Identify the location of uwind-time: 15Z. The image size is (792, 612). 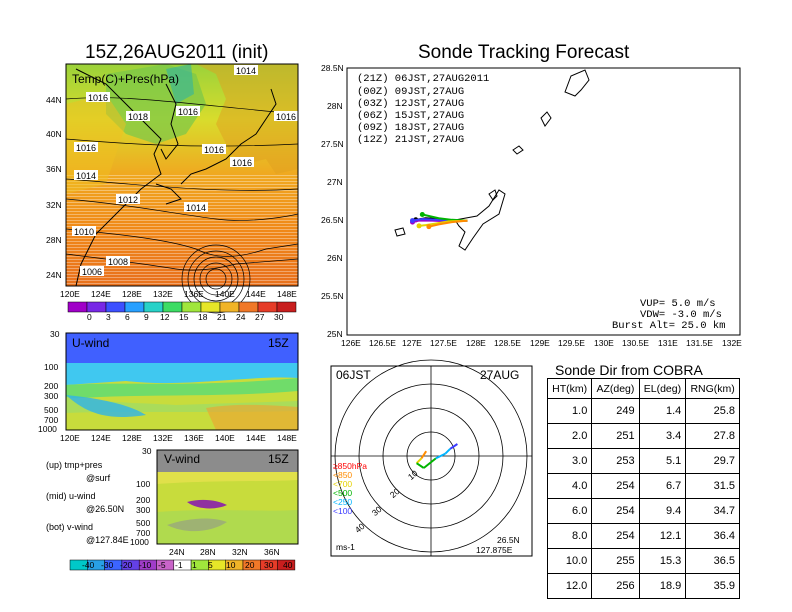
(278, 343).